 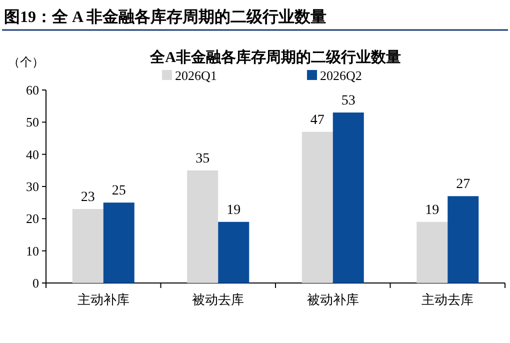 What do you see at coordinates (341, 75) in the screenshot?
I see `legend-label: 2026Q2` at bounding box center [341, 75].